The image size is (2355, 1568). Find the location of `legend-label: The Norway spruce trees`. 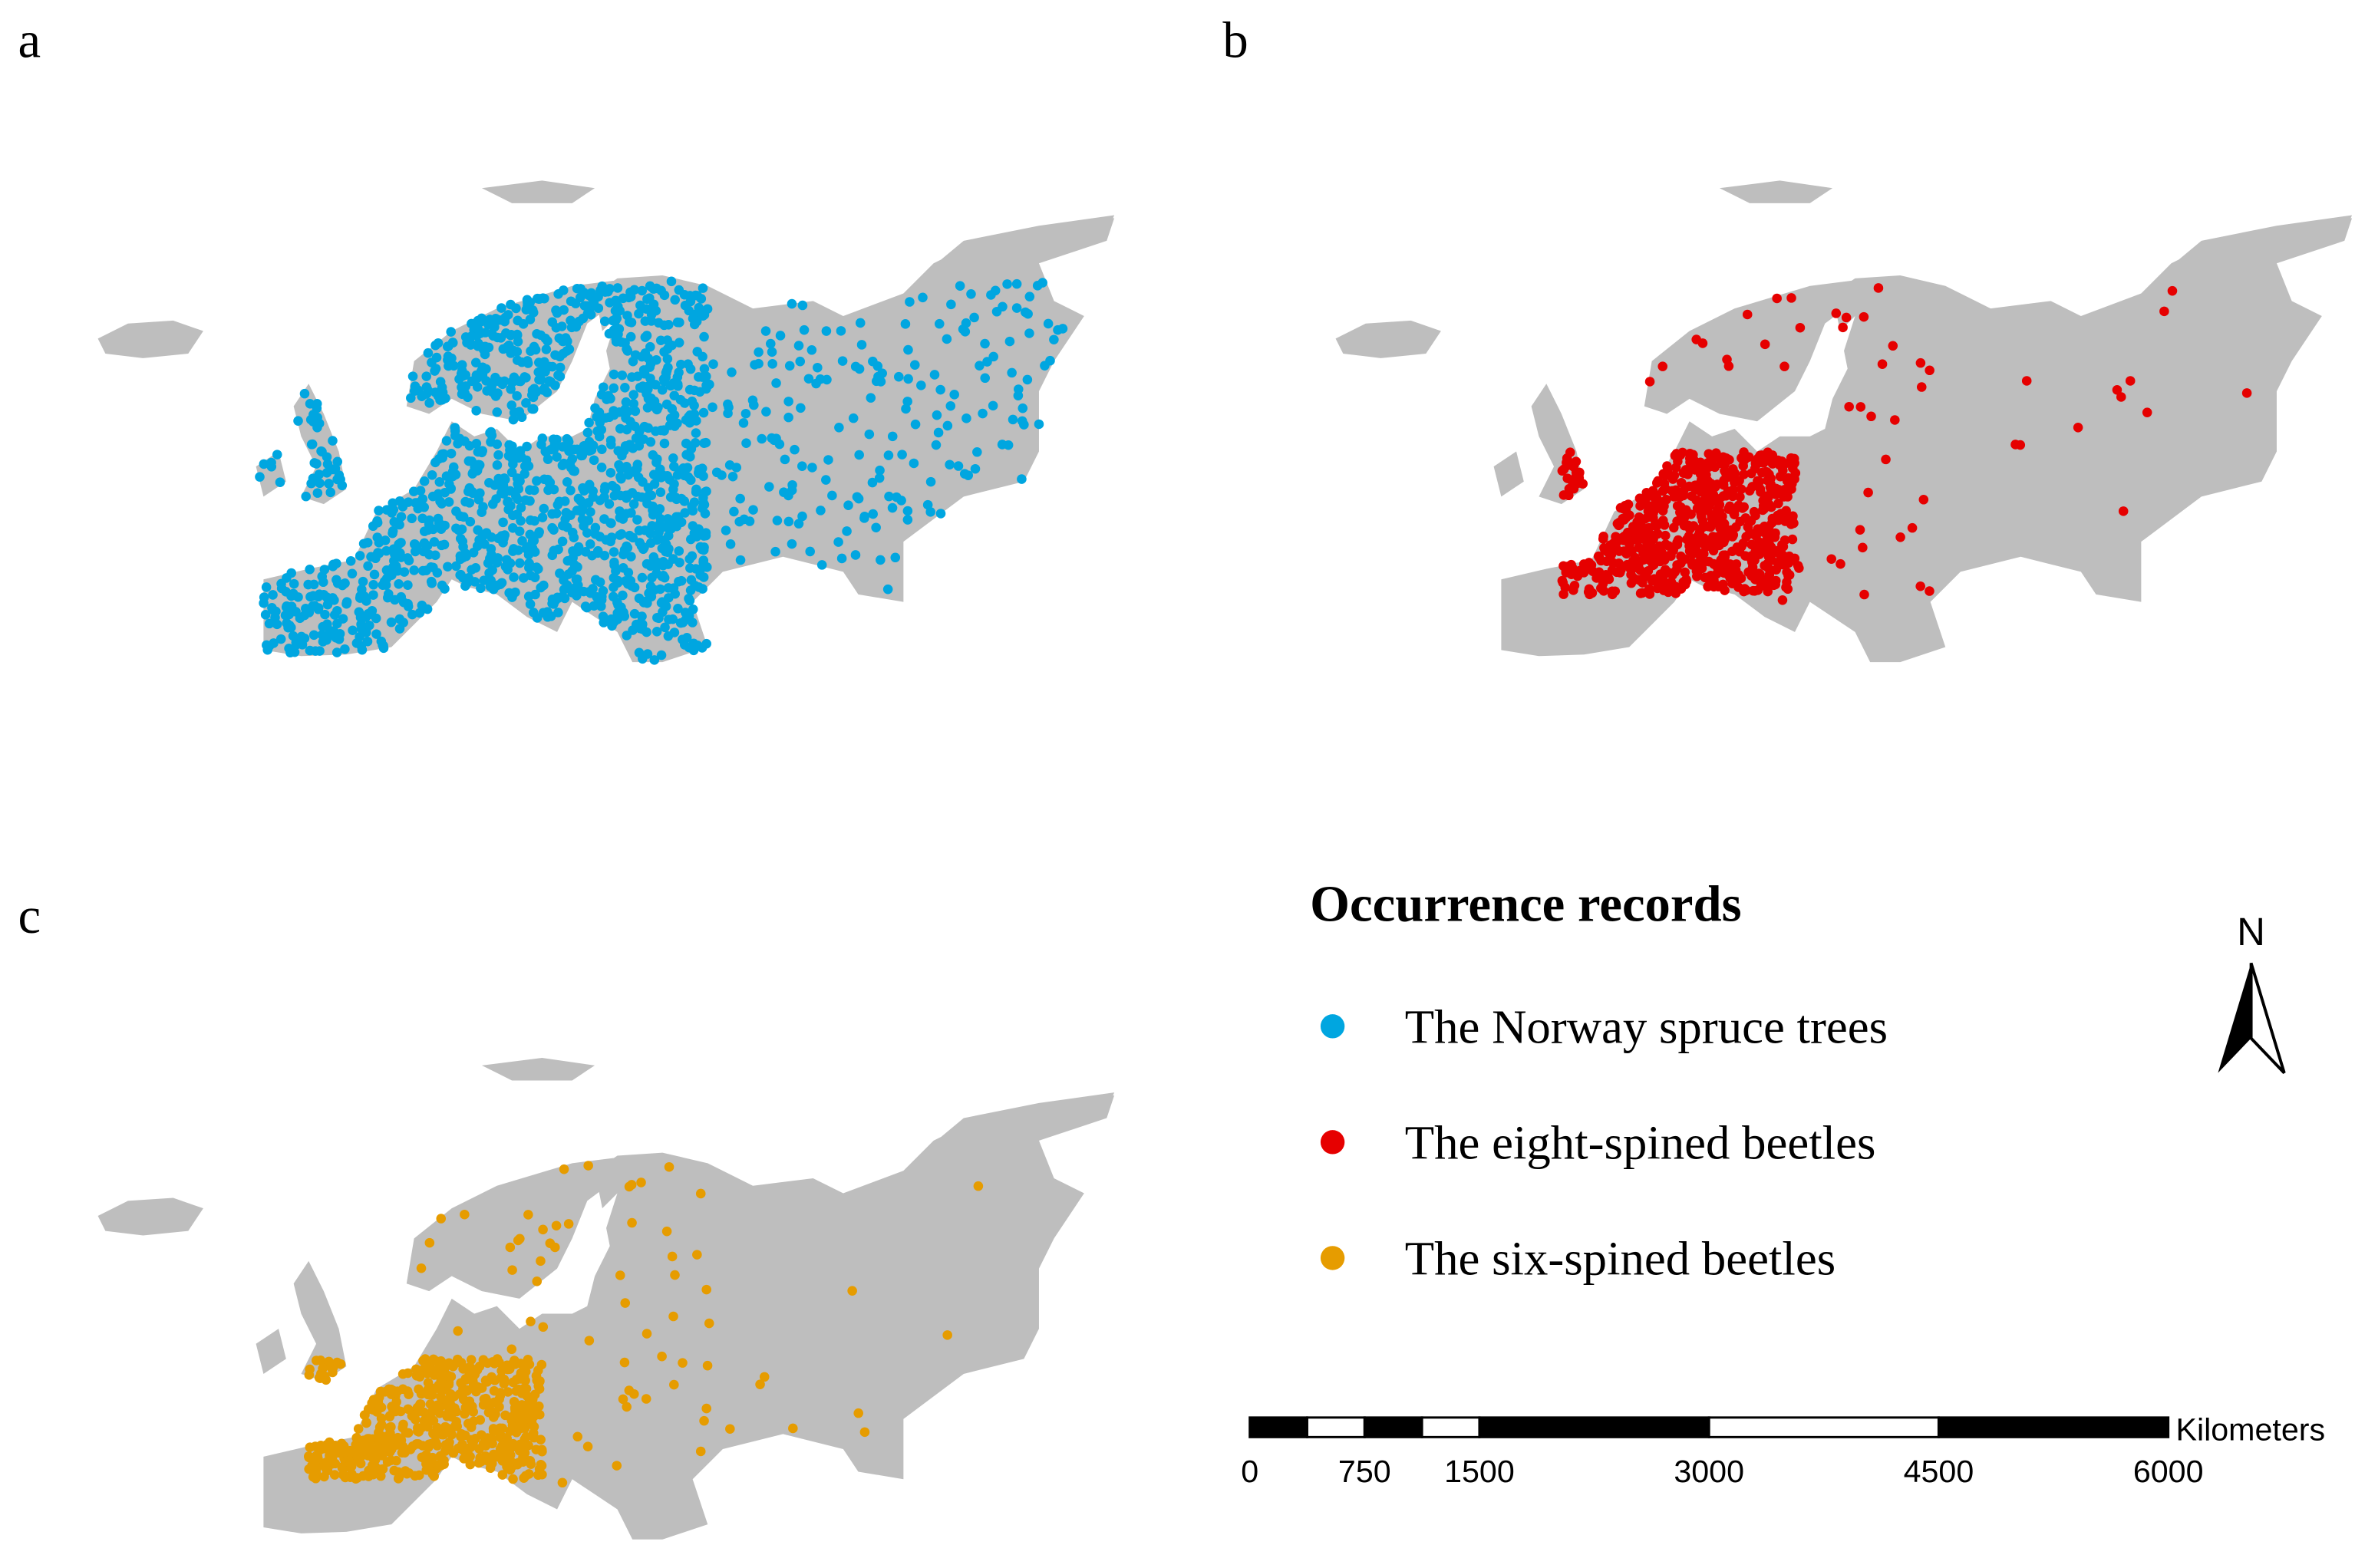

legend-label: The Norway spruce trees is located at coordinates (1646, 1026).